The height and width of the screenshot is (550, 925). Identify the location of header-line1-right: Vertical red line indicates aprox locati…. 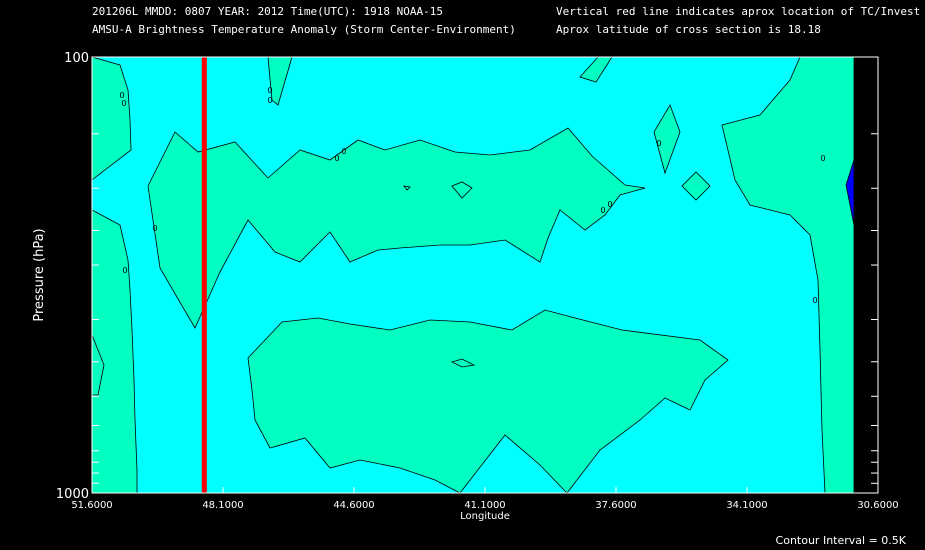
(738, 11).